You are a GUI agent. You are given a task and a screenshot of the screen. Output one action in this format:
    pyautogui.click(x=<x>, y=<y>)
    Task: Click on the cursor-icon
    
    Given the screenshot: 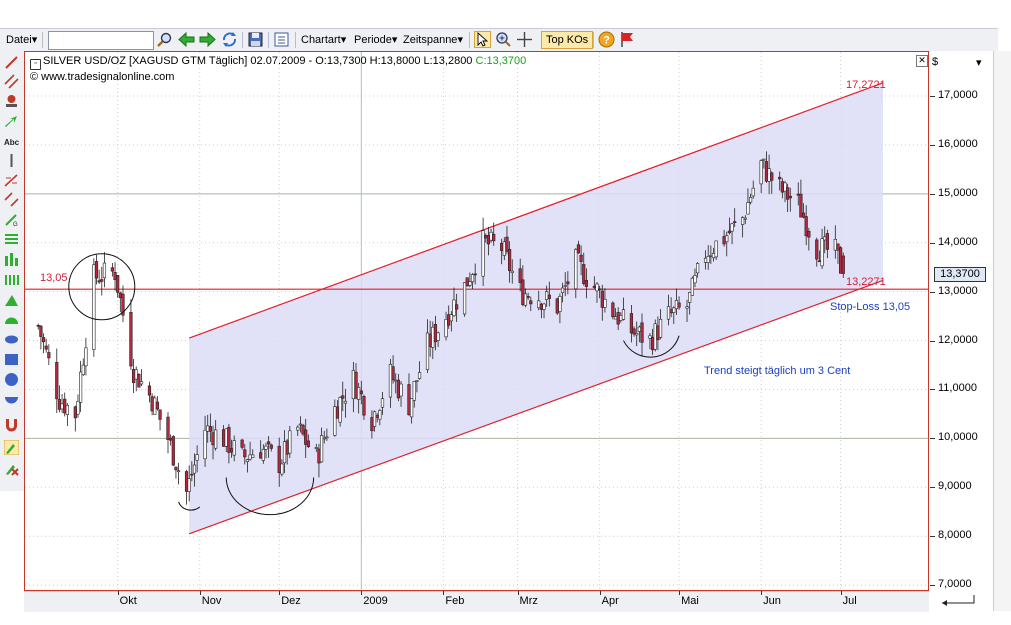 What is the action you would take?
    pyautogui.click(x=482, y=39)
    